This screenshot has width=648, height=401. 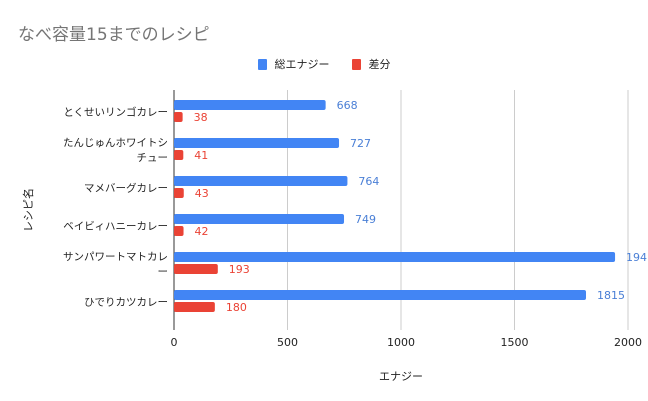 I want to click on data-label: 43, so click(x=202, y=193).